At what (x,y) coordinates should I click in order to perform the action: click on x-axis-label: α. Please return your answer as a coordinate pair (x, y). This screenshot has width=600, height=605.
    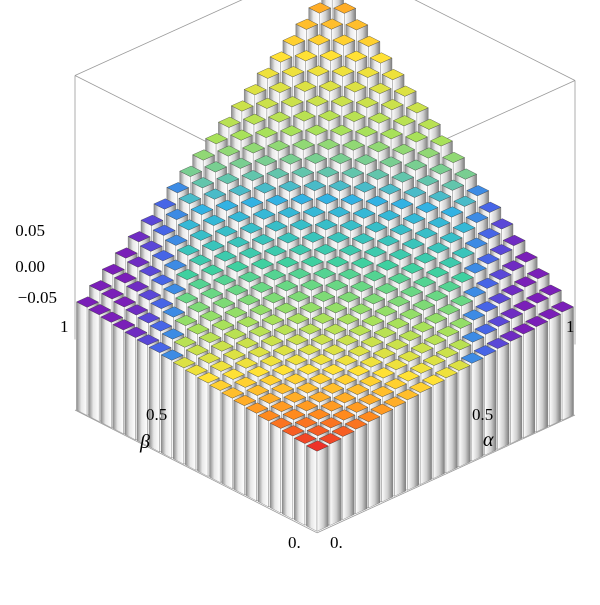
    Looking at the image, I should click on (488, 440).